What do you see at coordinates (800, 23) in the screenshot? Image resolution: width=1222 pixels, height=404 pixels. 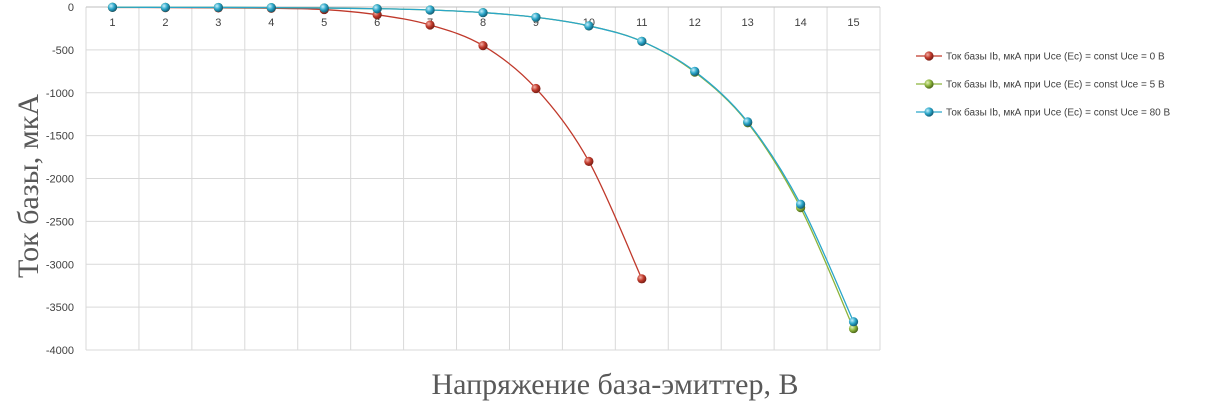 I see `x-tick-label: 14` at bounding box center [800, 23].